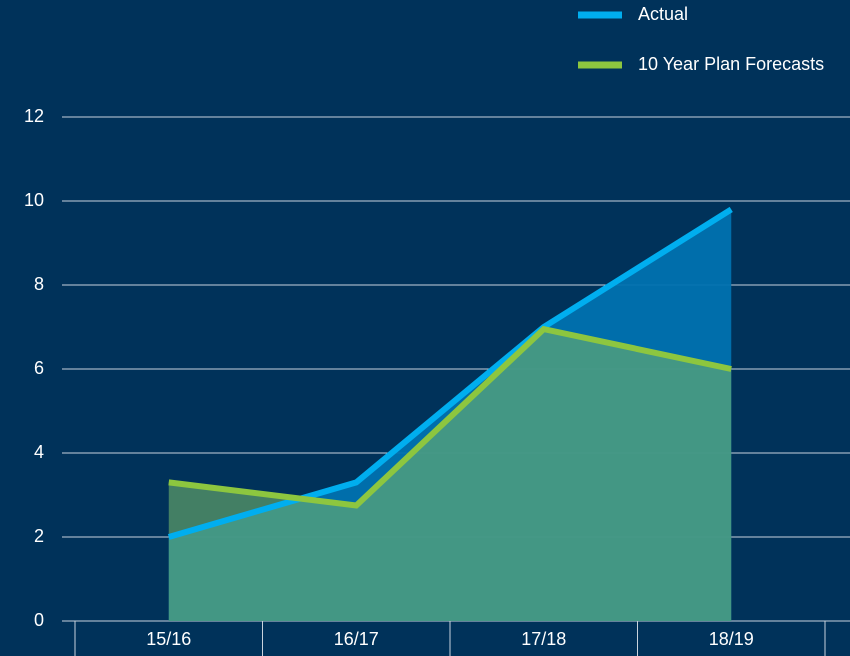 This screenshot has height=656, width=850. Describe the element at coordinates (39, 368) in the screenshot. I see `y-tick-label: 6` at that location.